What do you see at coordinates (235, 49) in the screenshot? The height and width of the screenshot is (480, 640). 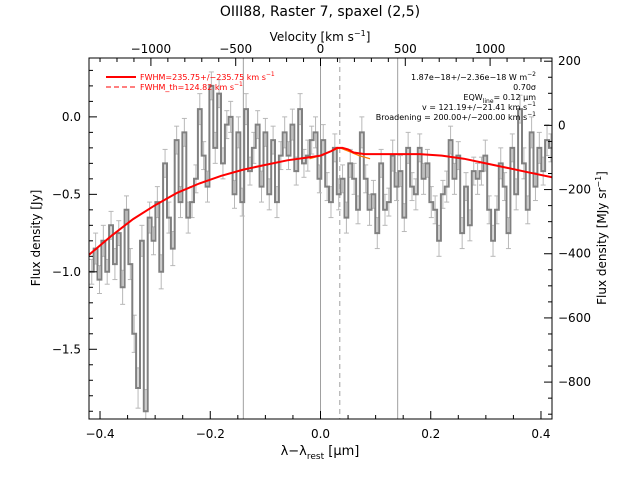 I see `vel-tick-label-1: −500` at bounding box center [235, 49].